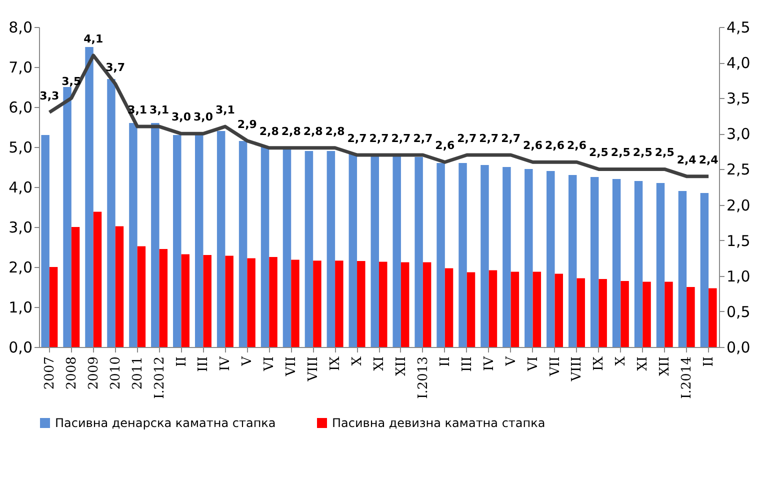 This screenshot has height=488, width=784. Describe the element at coordinates (20, 267) in the screenshot. I see `y-tick-label: 2,0` at that location.